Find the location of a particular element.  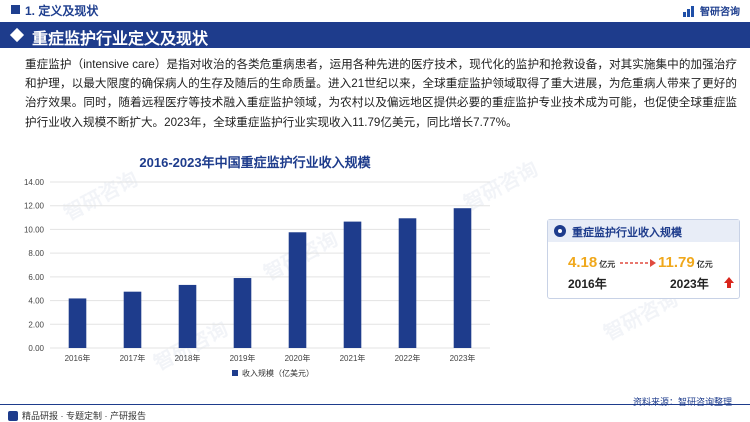

y-tick-label: 2.00 is located at coordinates (36, 324).